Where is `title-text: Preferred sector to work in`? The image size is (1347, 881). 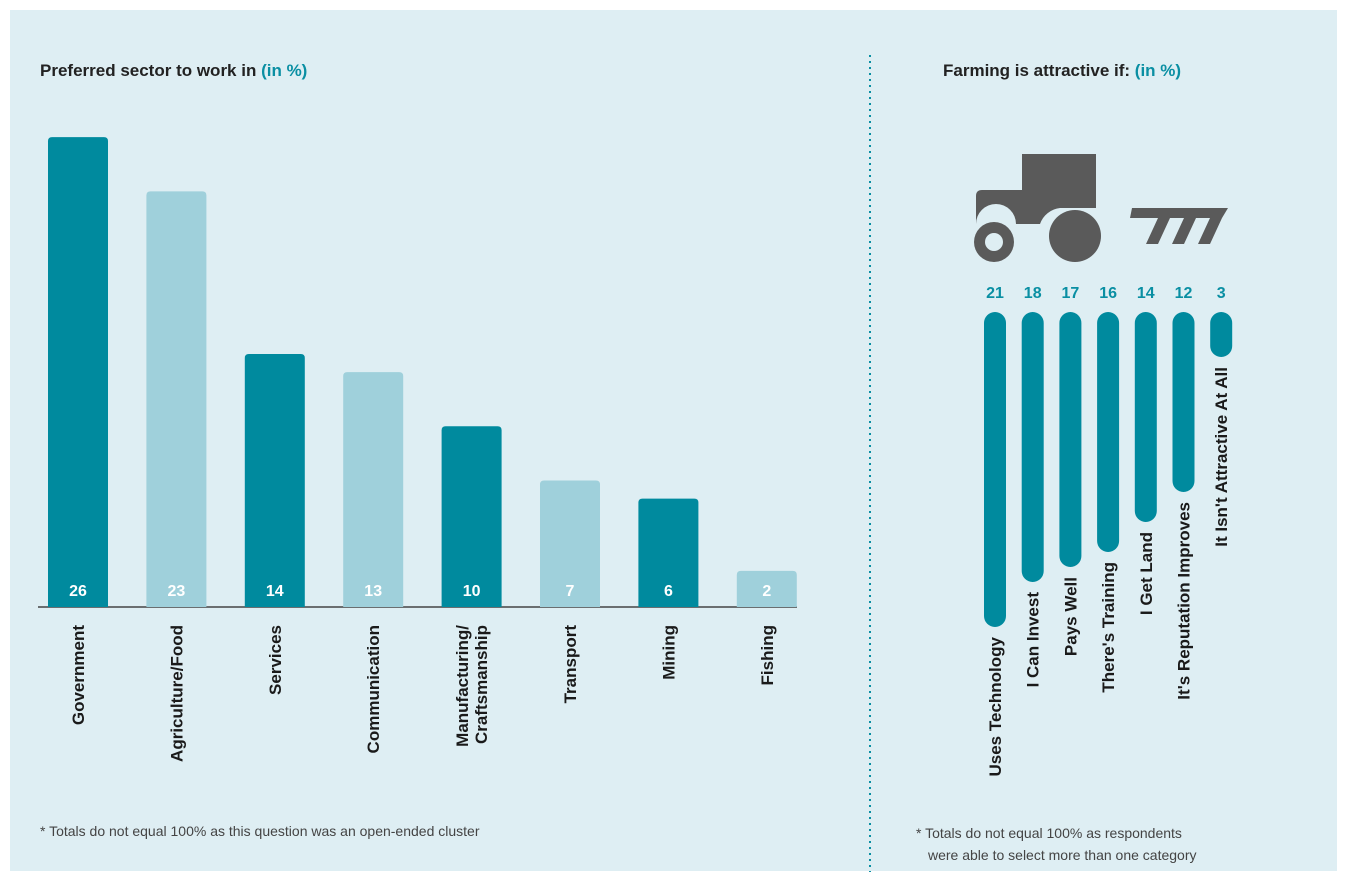 title-text: Preferred sector to work in is located at coordinates (148, 70).